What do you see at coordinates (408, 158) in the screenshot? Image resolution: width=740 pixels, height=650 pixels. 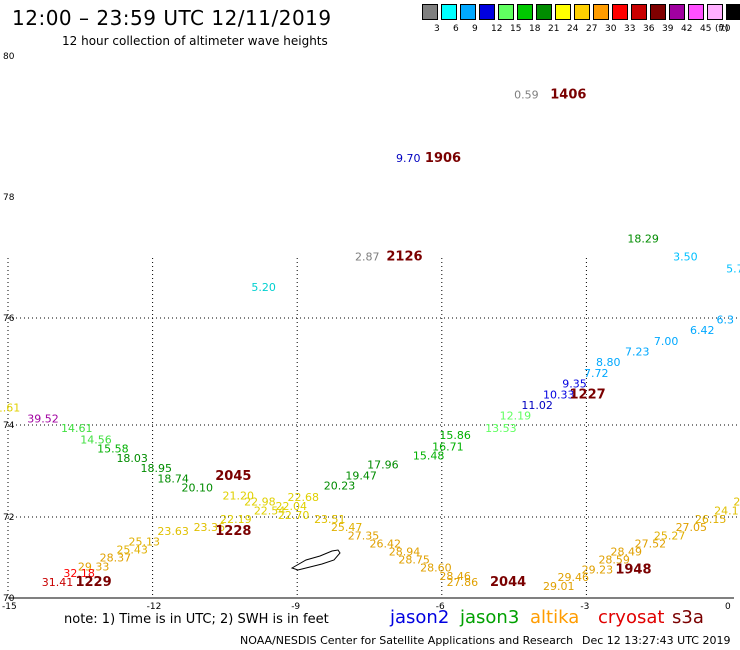 I see `wave-height-value: 9.70` at bounding box center [408, 158].